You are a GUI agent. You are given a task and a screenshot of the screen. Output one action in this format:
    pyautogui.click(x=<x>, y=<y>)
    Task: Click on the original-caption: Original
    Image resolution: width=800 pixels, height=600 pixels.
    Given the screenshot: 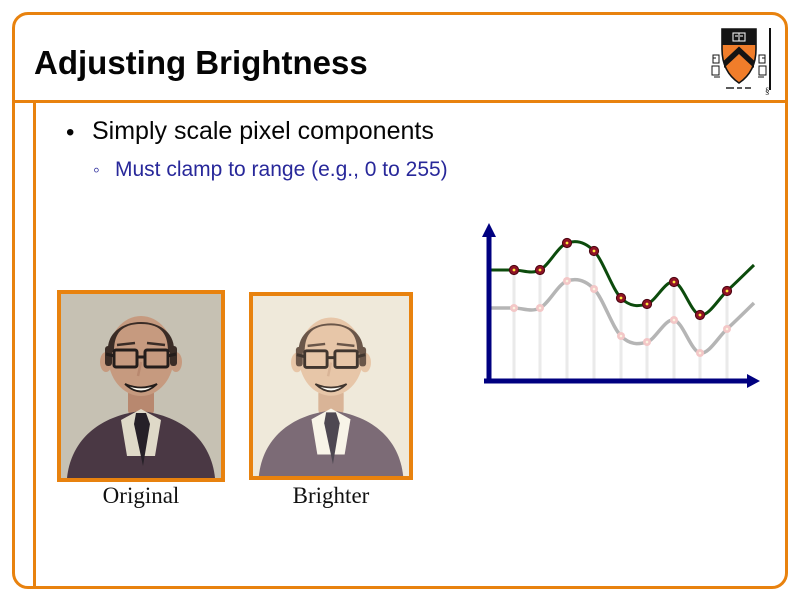 What is the action you would take?
    pyautogui.click(x=141, y=495)
    